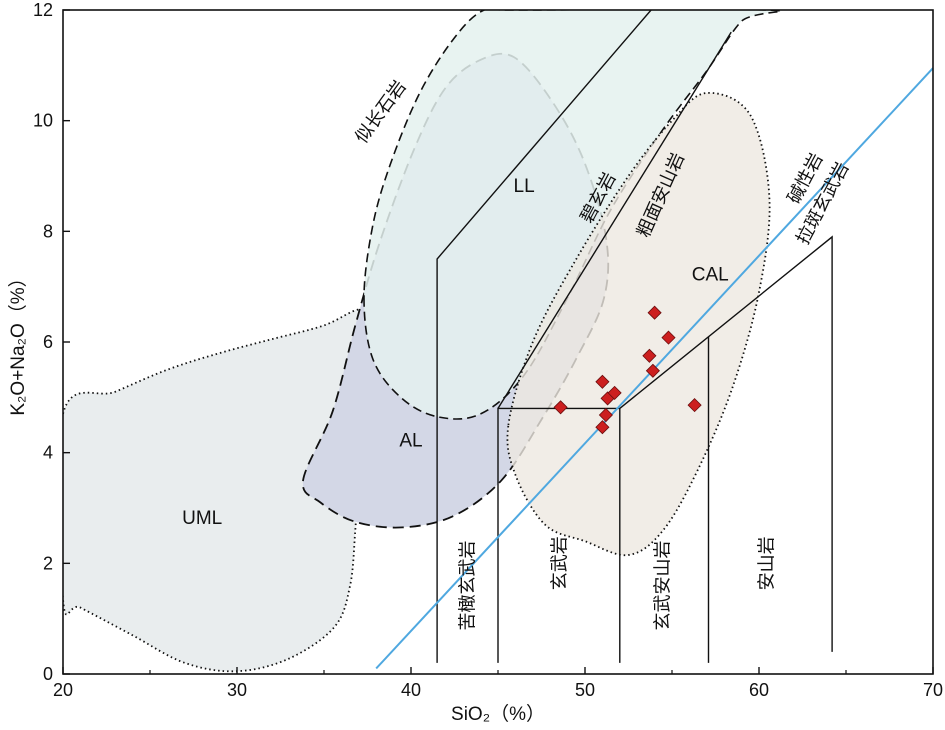 This screenshot has height=730, width=945. I want to click on rock-name-label: 安山岩, so click(767, 563).